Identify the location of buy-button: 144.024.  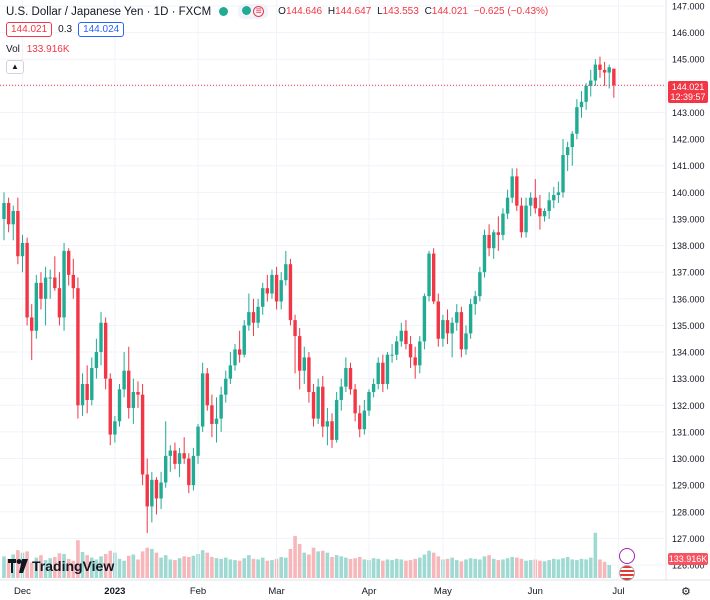
(101, 29).